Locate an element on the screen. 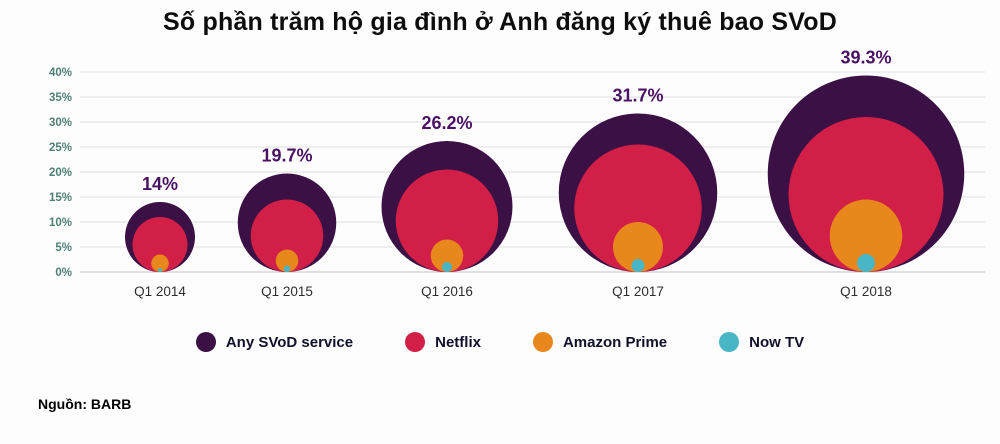 The width and height of the screenshot is (1000, 444). bubble-amazon-prime-q1-2014 is located at coordinates (160, 263).